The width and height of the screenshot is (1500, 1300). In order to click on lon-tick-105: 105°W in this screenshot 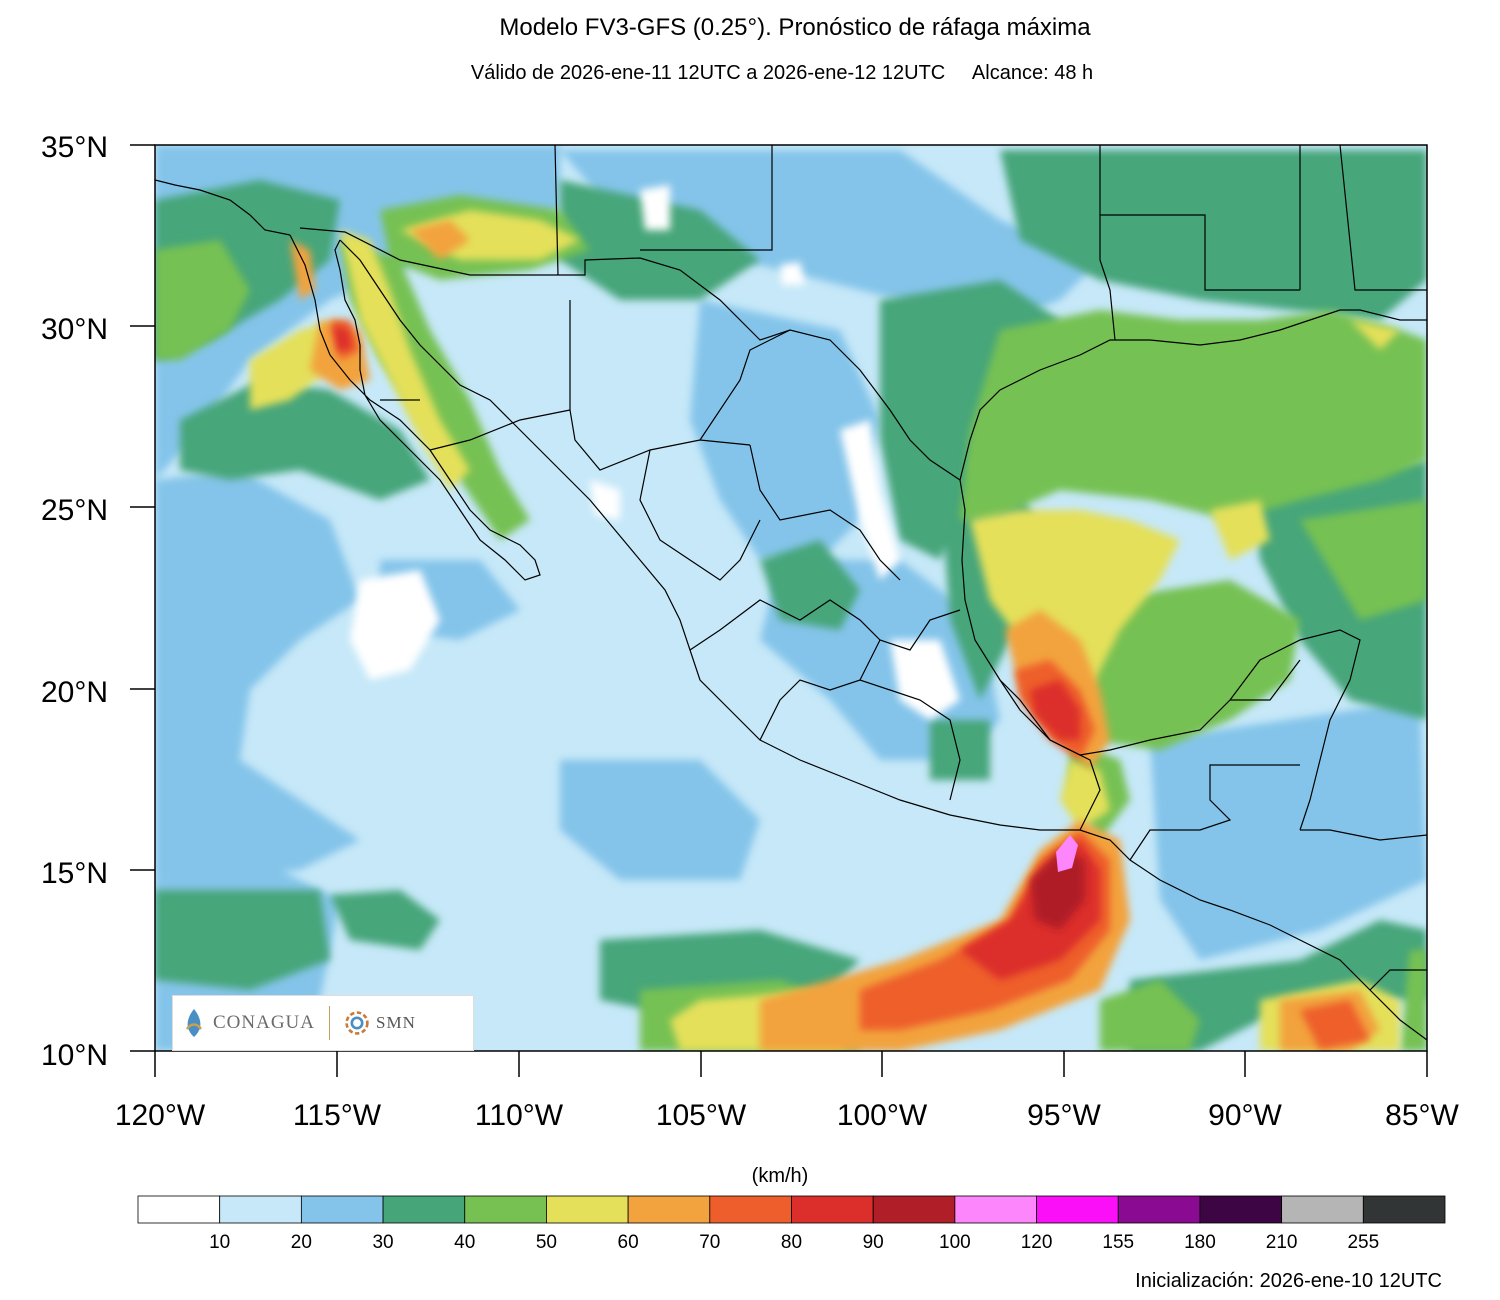, I will do `click(701, 1115)`.